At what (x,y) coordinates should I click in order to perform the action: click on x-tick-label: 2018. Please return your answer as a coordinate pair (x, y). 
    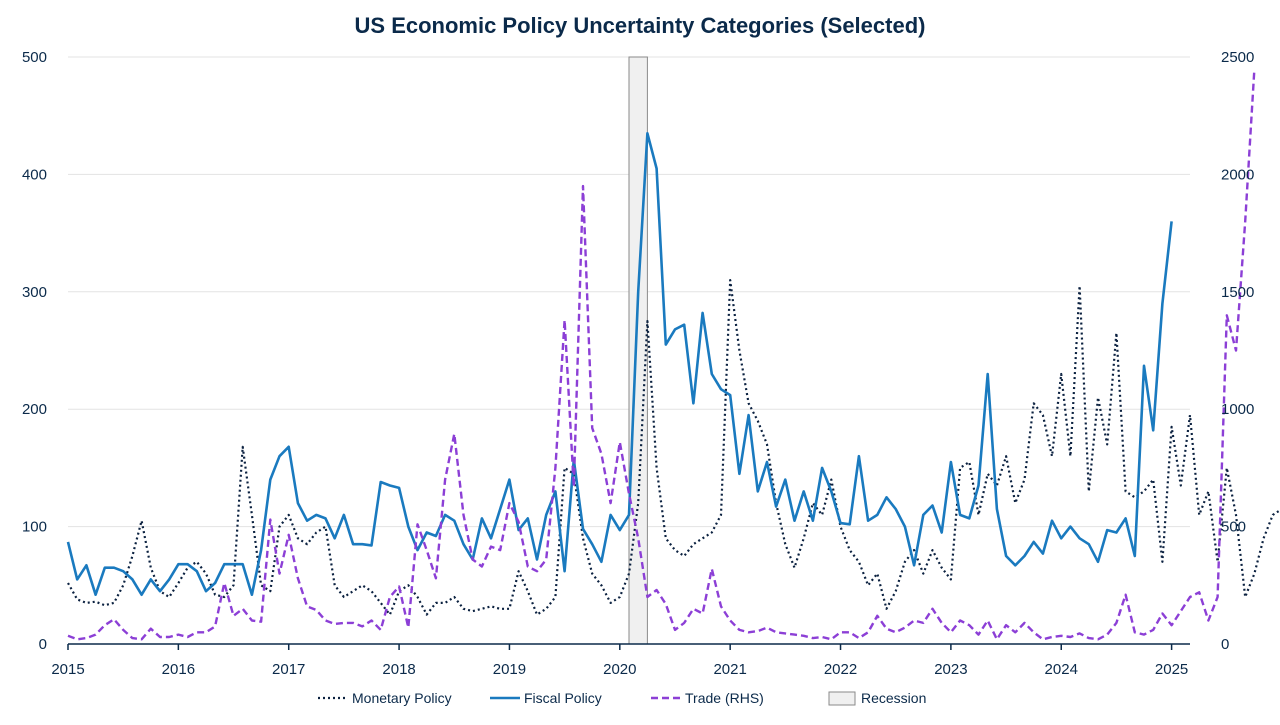
    Looking at the image, I should click on (398, 669).